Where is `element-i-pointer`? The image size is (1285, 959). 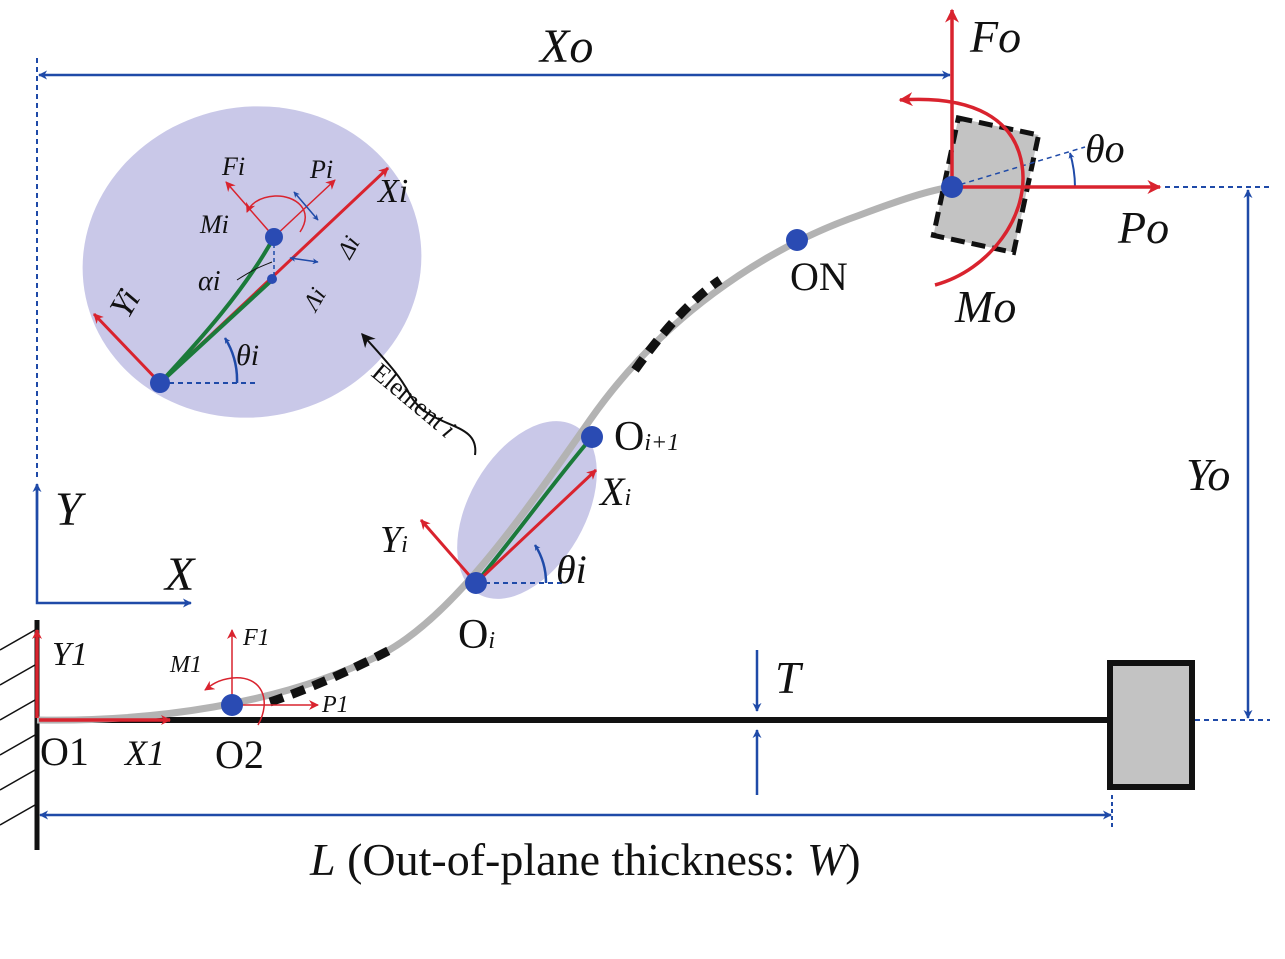 element-i-pointer is located at coordinates (419, 394).